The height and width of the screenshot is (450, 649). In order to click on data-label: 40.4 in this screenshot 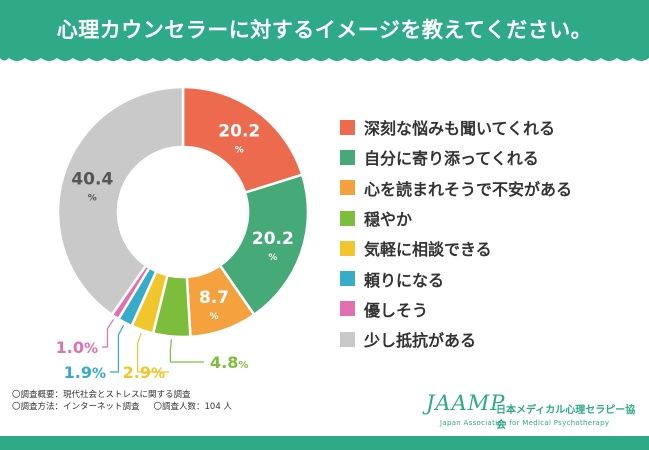, I will do `click(92, 180)`.